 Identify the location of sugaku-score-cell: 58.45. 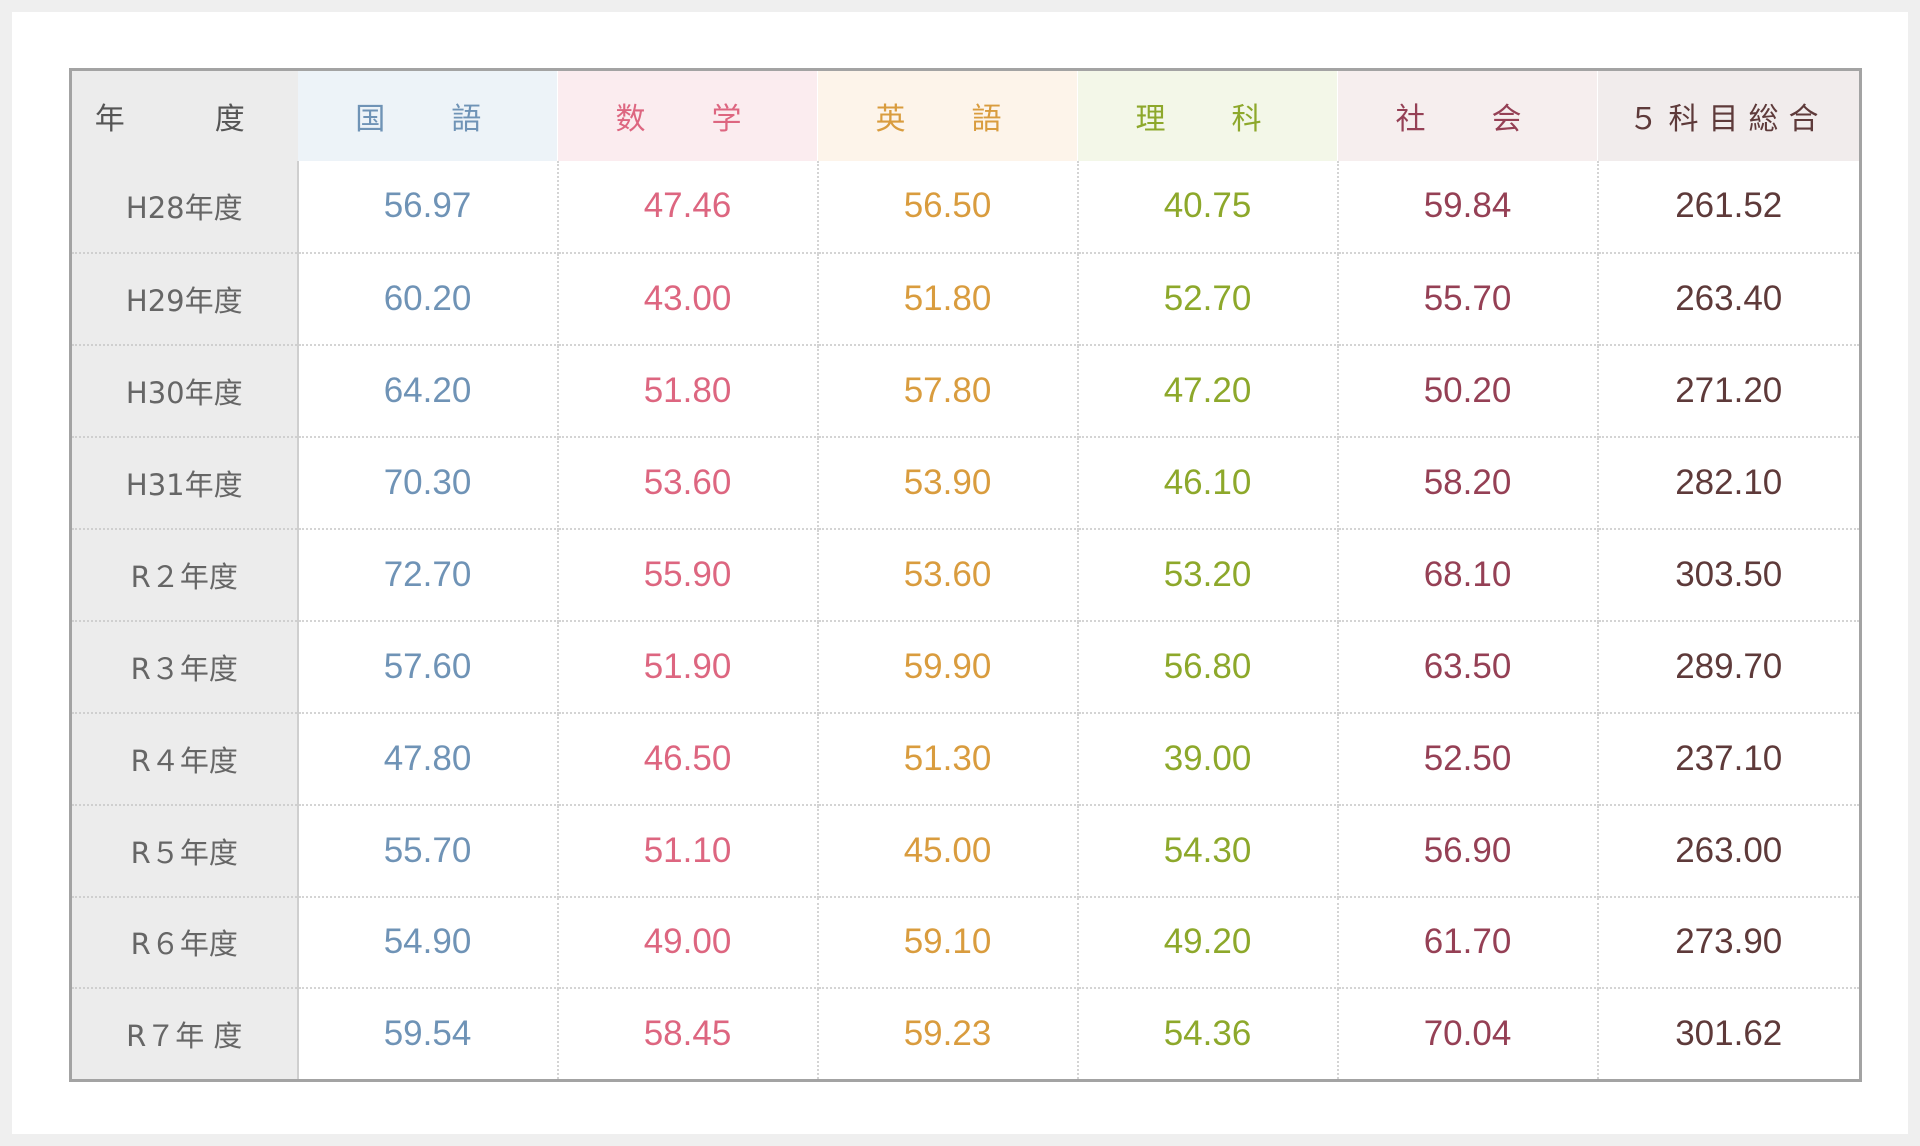
(688, 1034).